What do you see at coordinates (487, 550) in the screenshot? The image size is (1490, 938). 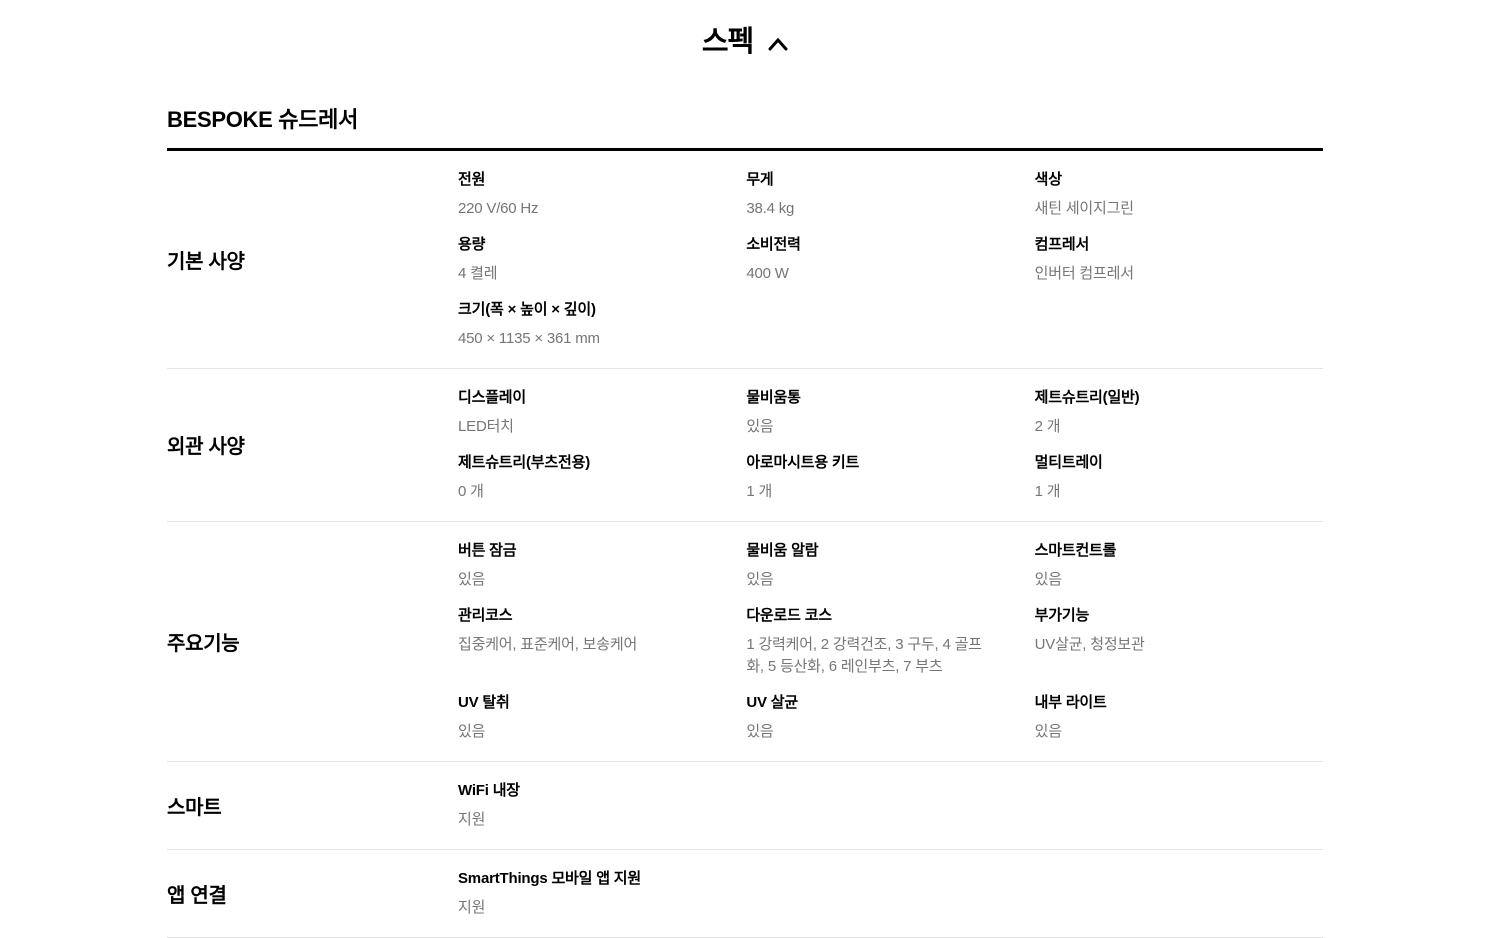 I see `spec-item-label: 버튼 잠금` at bounding box center [487, 550].